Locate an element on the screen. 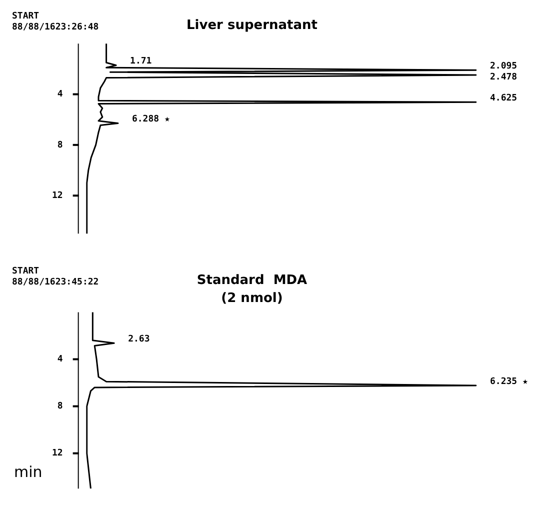  annotation: 2.478 is located at coordinates (504, 77).